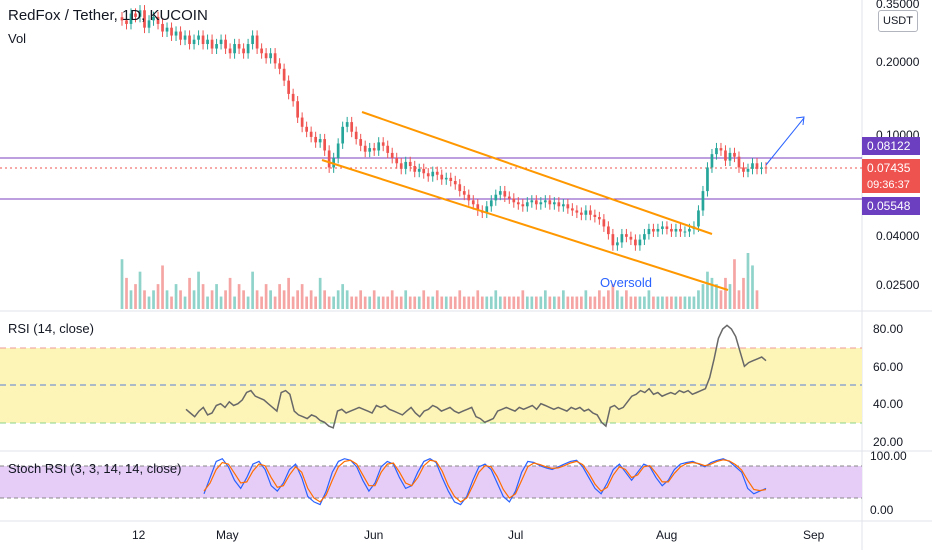 The width and height of the screenshot is (932, 550). I want to click on stoch-d-line, so click(485, 481).